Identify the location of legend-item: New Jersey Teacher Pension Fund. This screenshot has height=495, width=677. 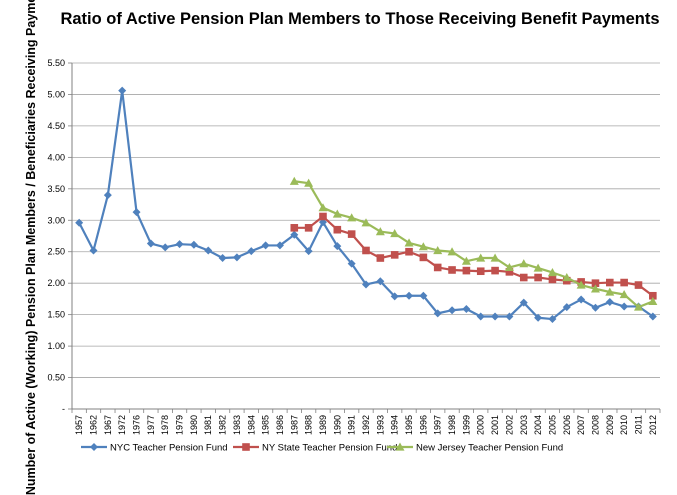
(475, 448).